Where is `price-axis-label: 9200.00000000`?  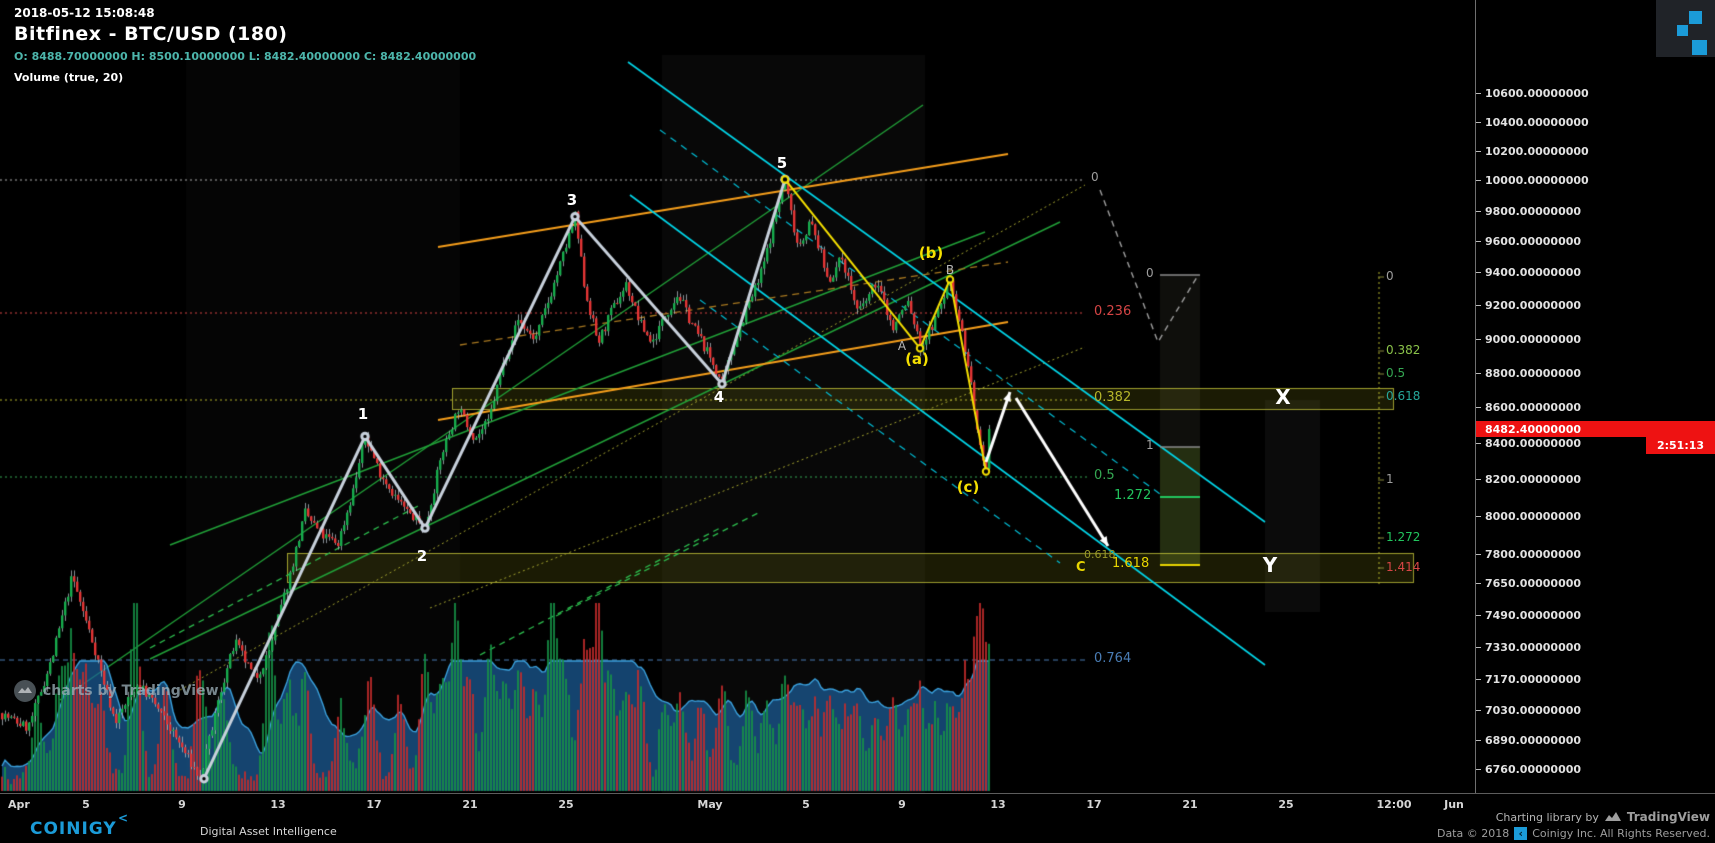 price-axis-label: 9200.00000000 is located at coordinates (1528, 305).